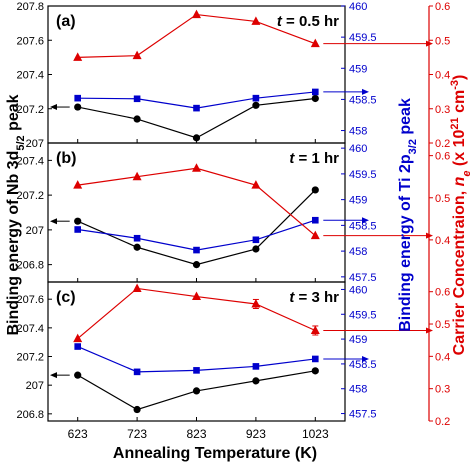  Describe the element at coordinates (429, 235) in the screenshot. I see `carrier-arrowhead` at that location.